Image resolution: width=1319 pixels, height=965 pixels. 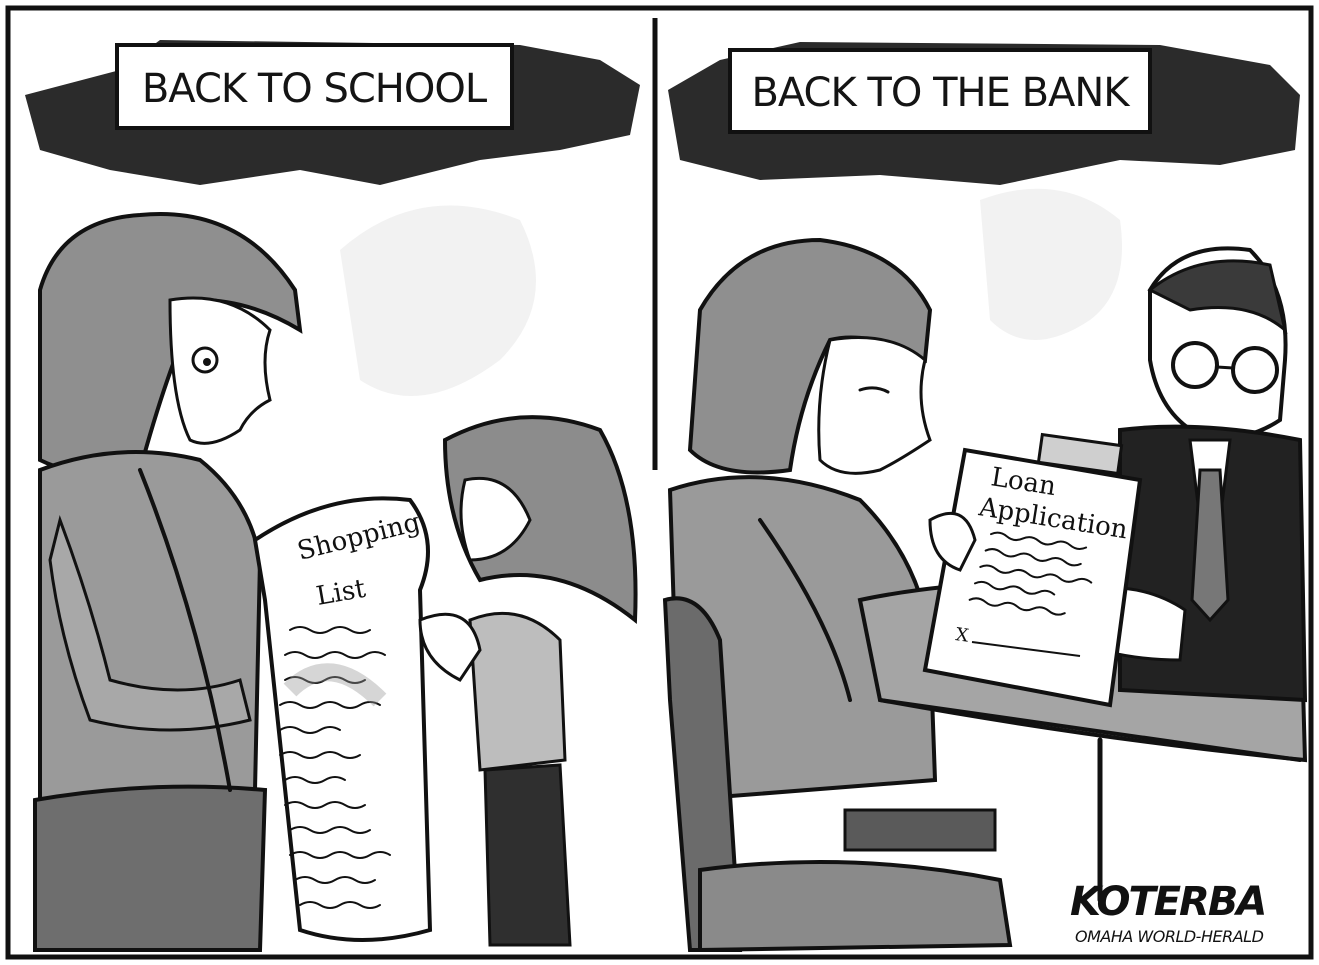 I want to click on artist-signature: KOTERBA, so click(x=1167, y=902).